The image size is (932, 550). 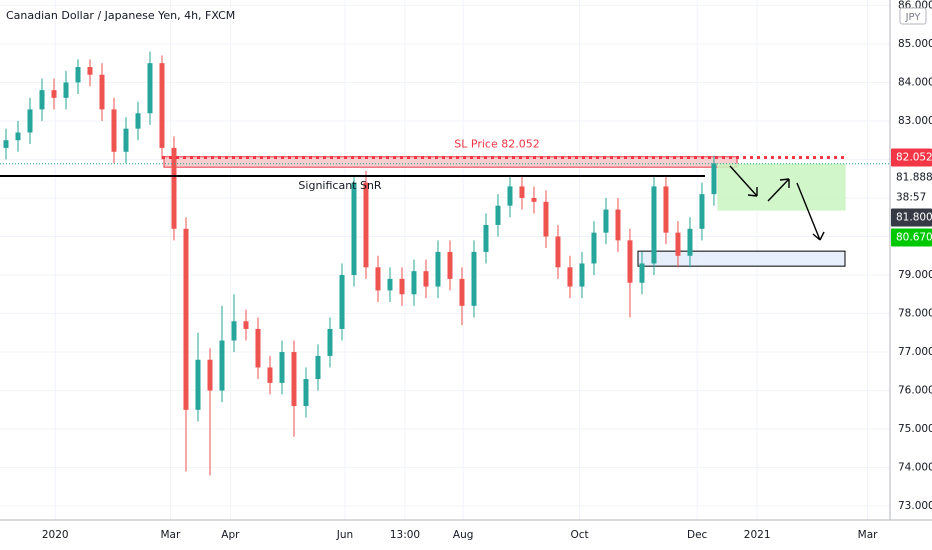 I want to click on x-tick-label: Aug, so click(x=463, y=535).